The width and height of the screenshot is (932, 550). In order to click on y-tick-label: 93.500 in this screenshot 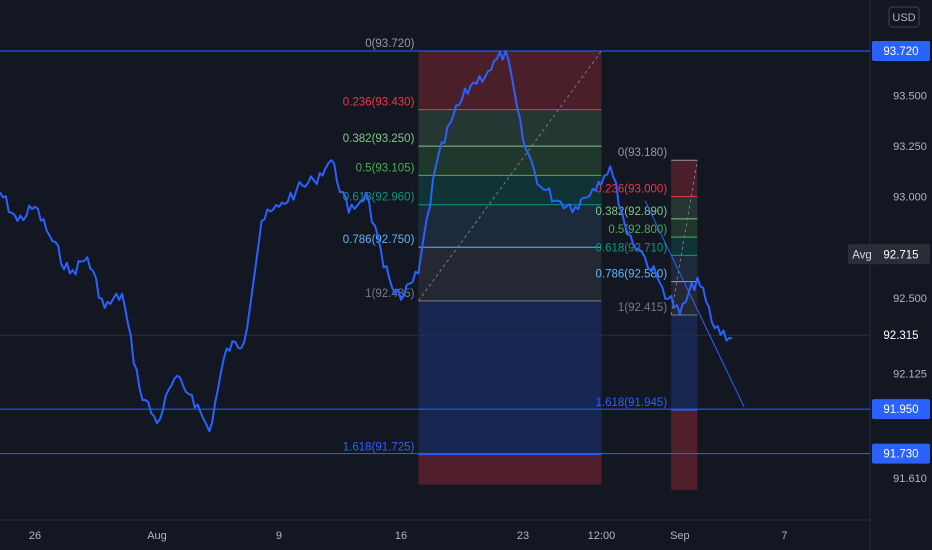, I will do `click(910, 97)`.